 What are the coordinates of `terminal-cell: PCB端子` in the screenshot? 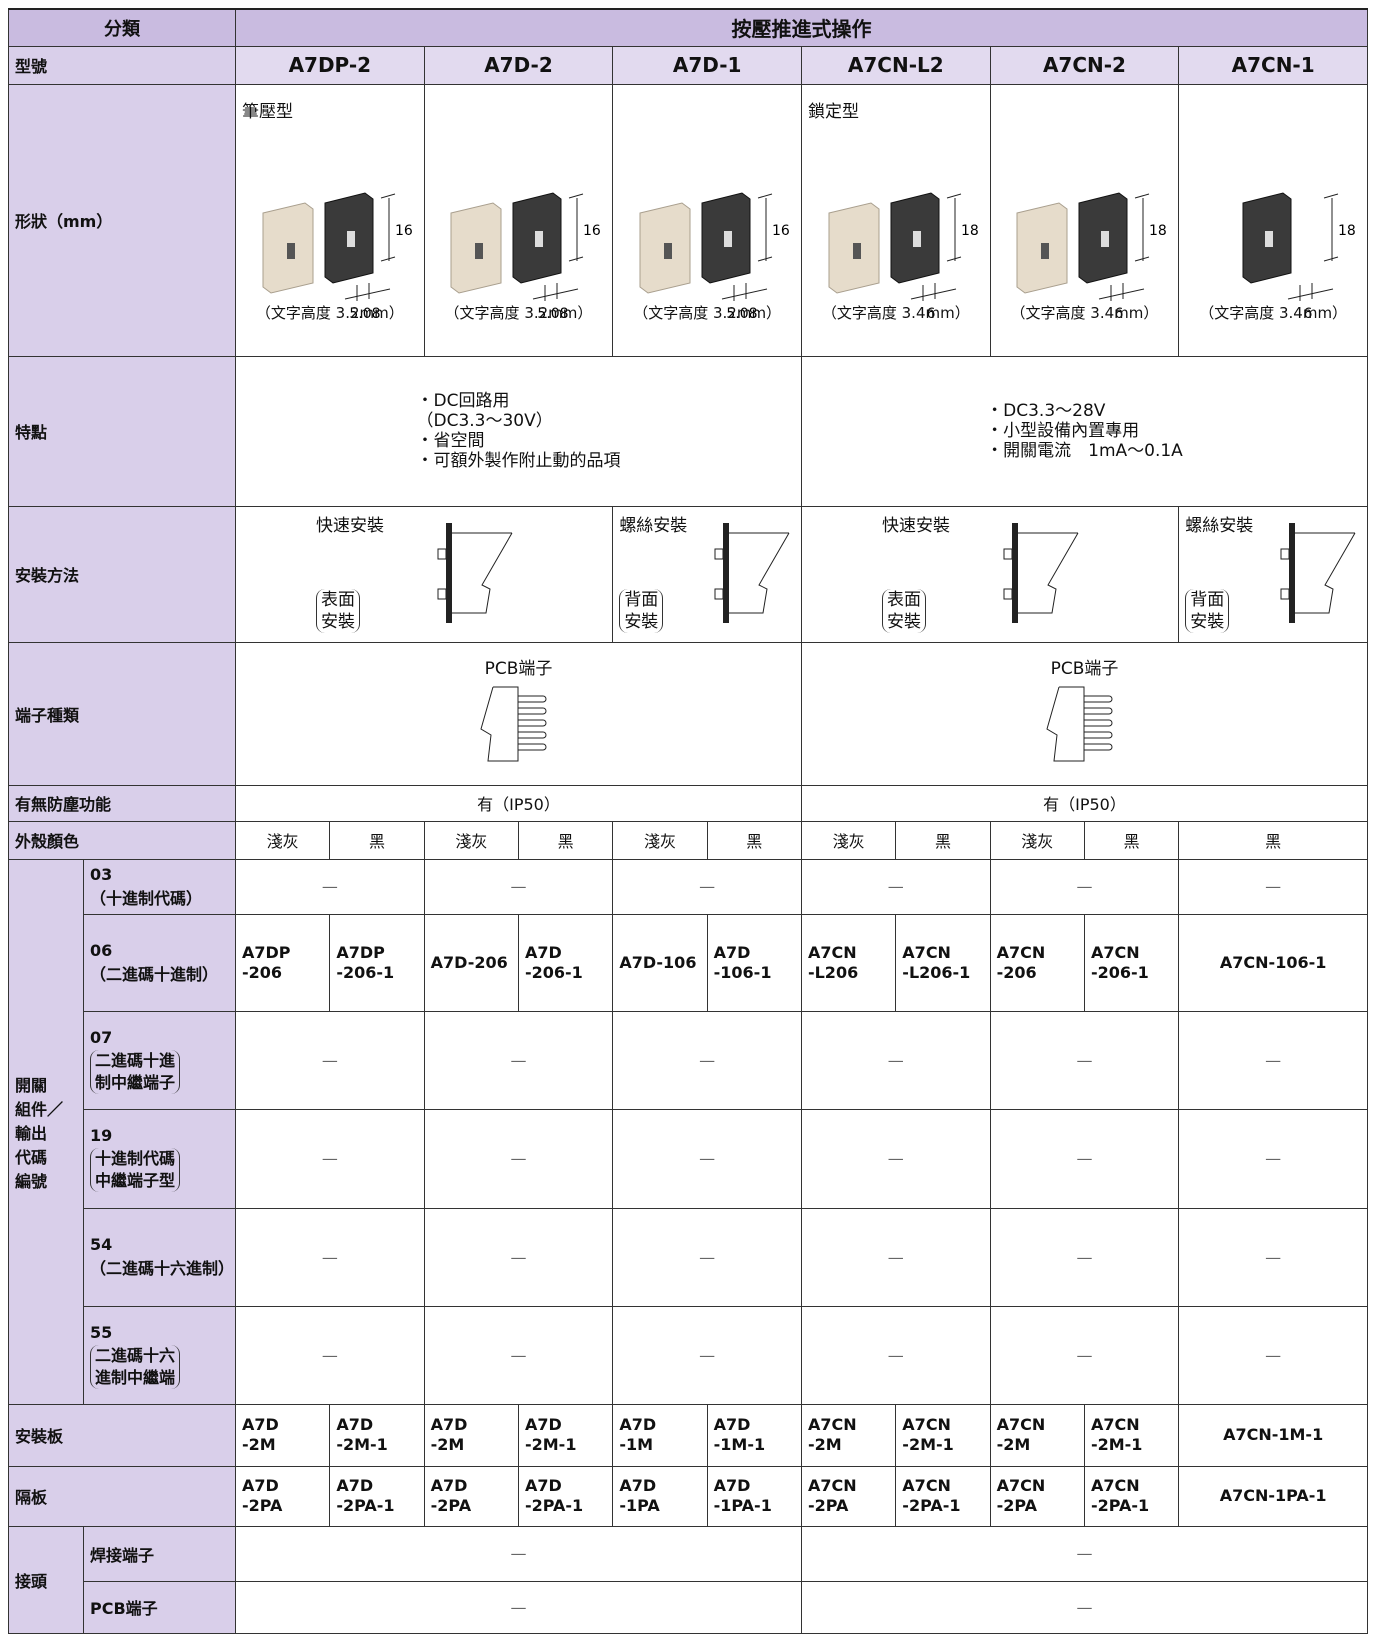 It's located at (518, 713).